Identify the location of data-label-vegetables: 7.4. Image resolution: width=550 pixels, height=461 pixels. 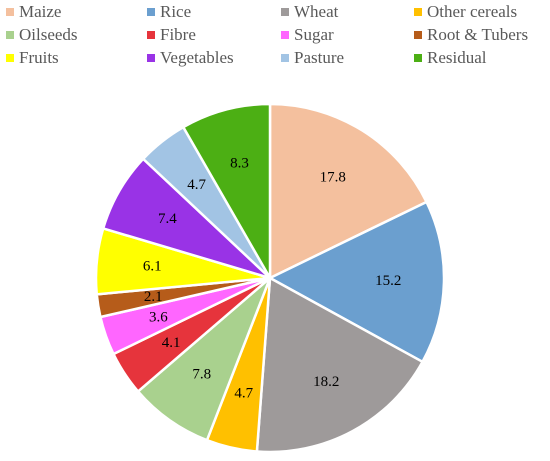
(167, 219).